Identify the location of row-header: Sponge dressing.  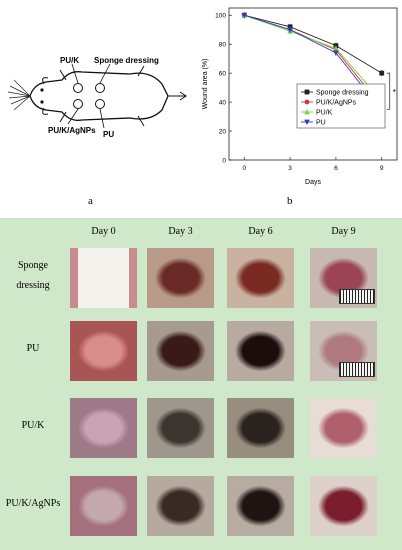
(33, 276).